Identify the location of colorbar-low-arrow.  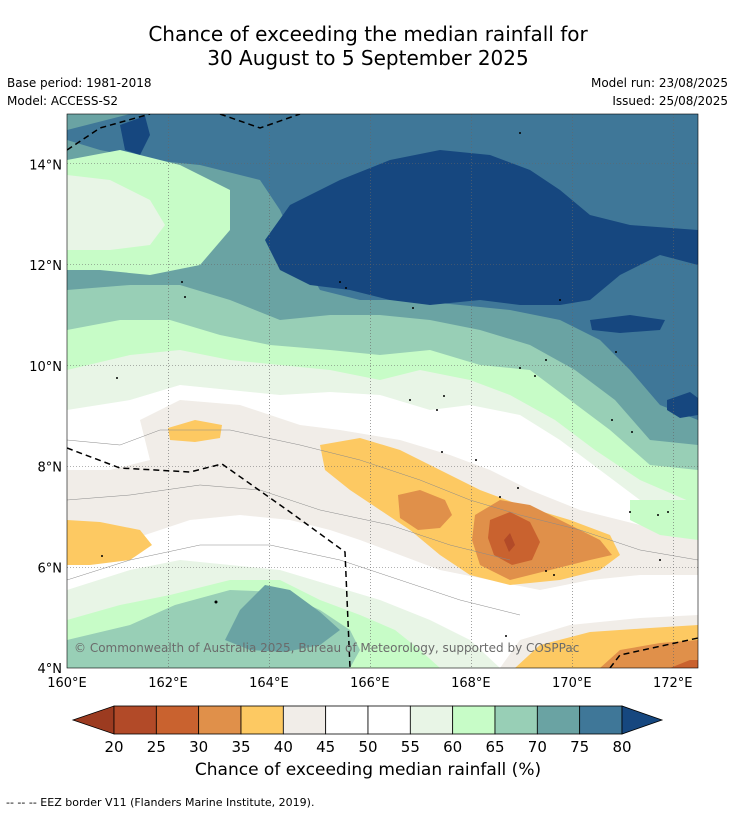
(93, 720).